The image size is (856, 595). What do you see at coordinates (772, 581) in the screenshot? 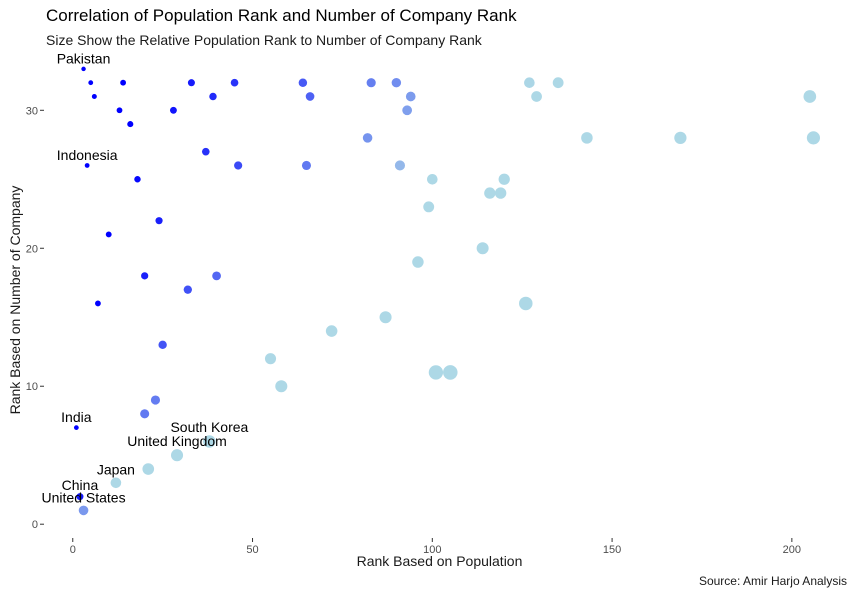
I see `chart-caption: Source: Amir Harjo Analysis` at bounding box center [772, 581].